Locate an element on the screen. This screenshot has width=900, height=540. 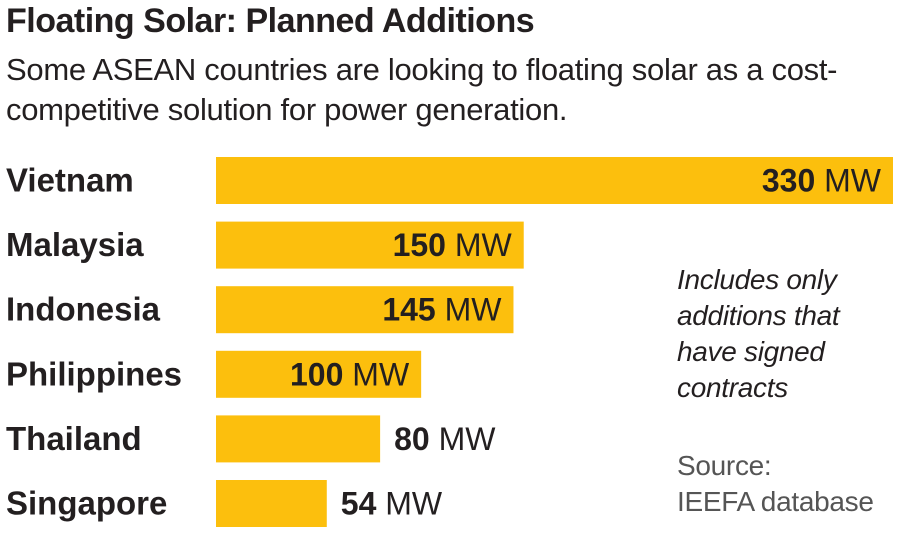
category-label: Malaysia is located at coordinates (75, 244).